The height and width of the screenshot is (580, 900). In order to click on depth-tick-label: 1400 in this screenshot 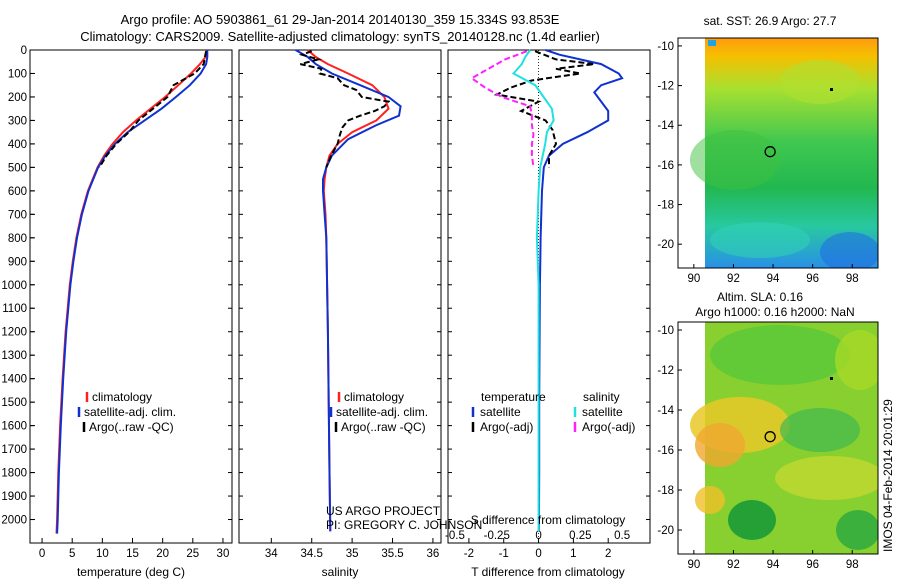, I will do `click(14, 380)`.